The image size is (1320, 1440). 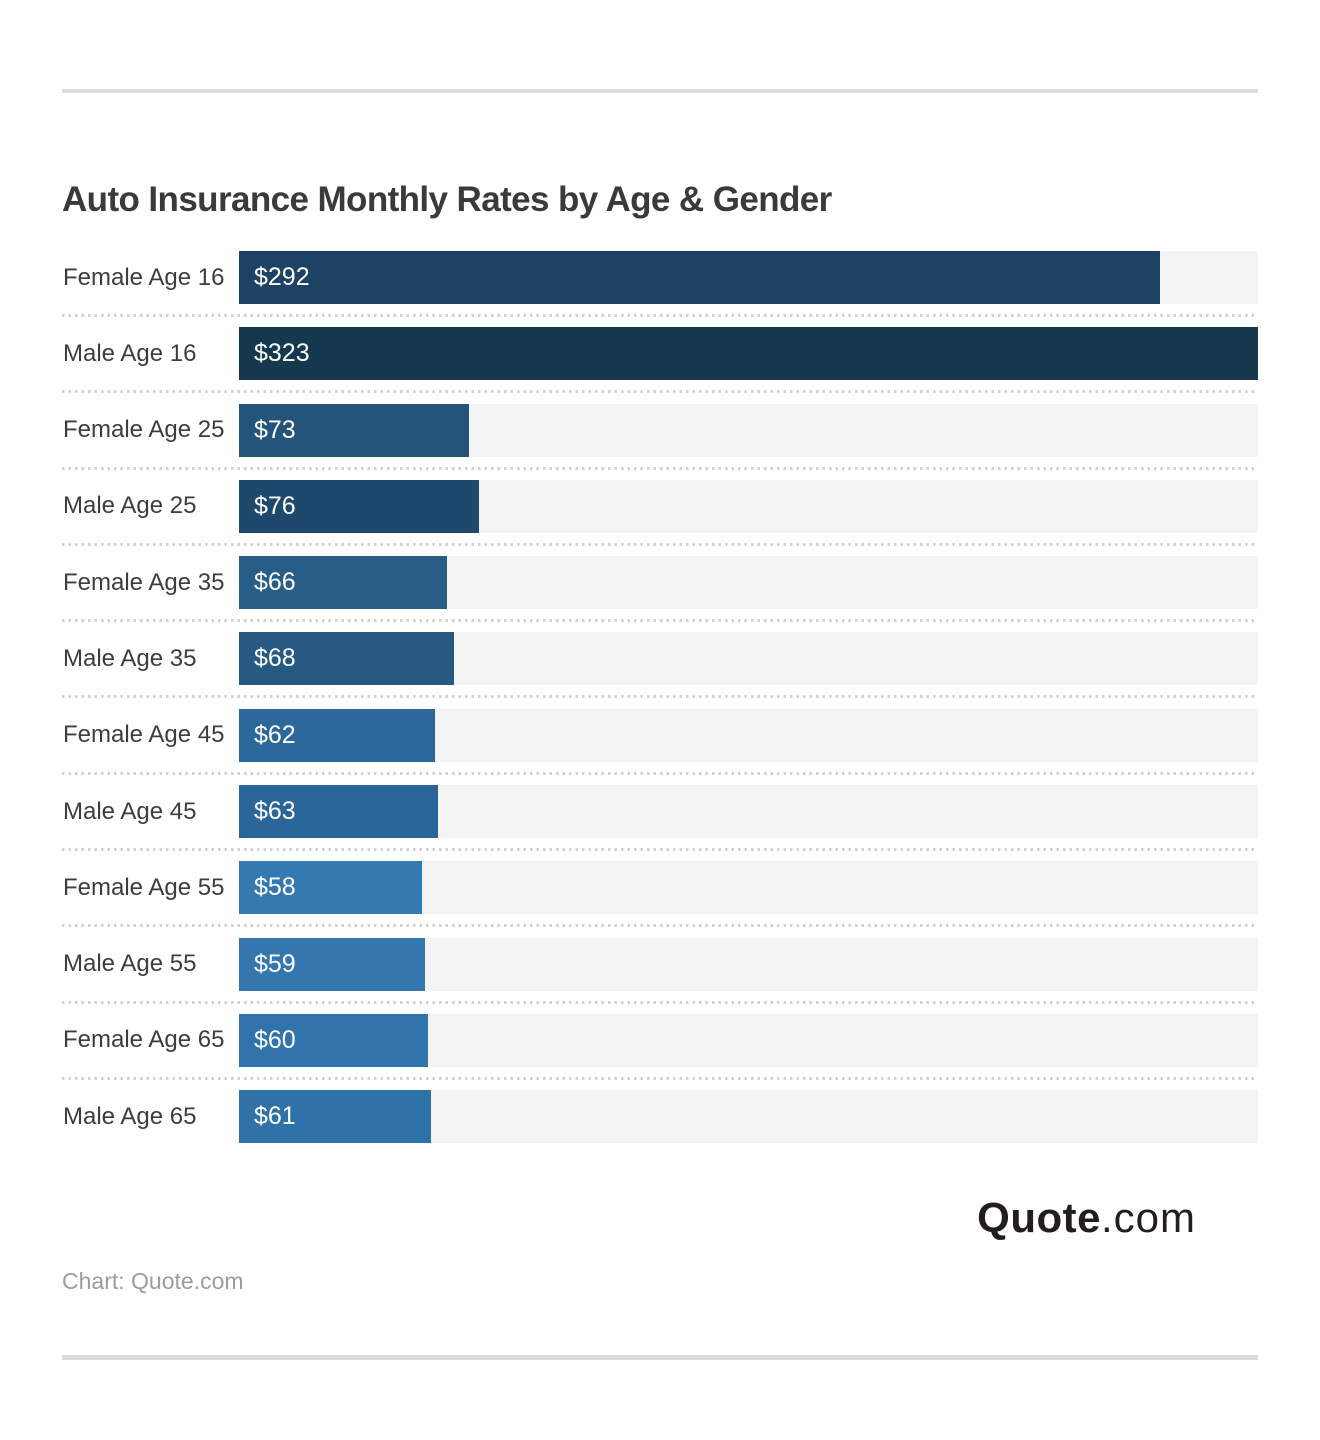 What do you see at coordinates (275, 505) in the screenshot?
I see `bar-value-label: $76` at bounding box center [275, 505].